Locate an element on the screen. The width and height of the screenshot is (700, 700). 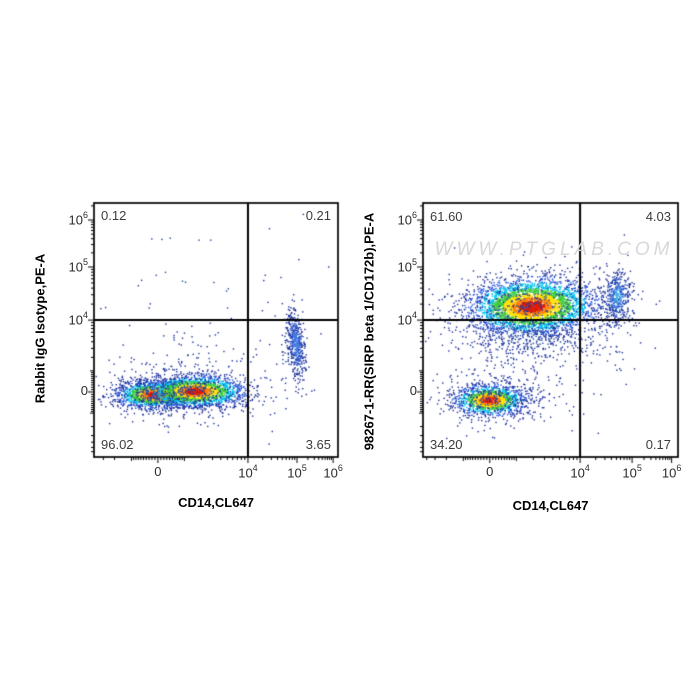
quadrant-percent-upper-left: 0.12 is located at coordinates (114, 215).